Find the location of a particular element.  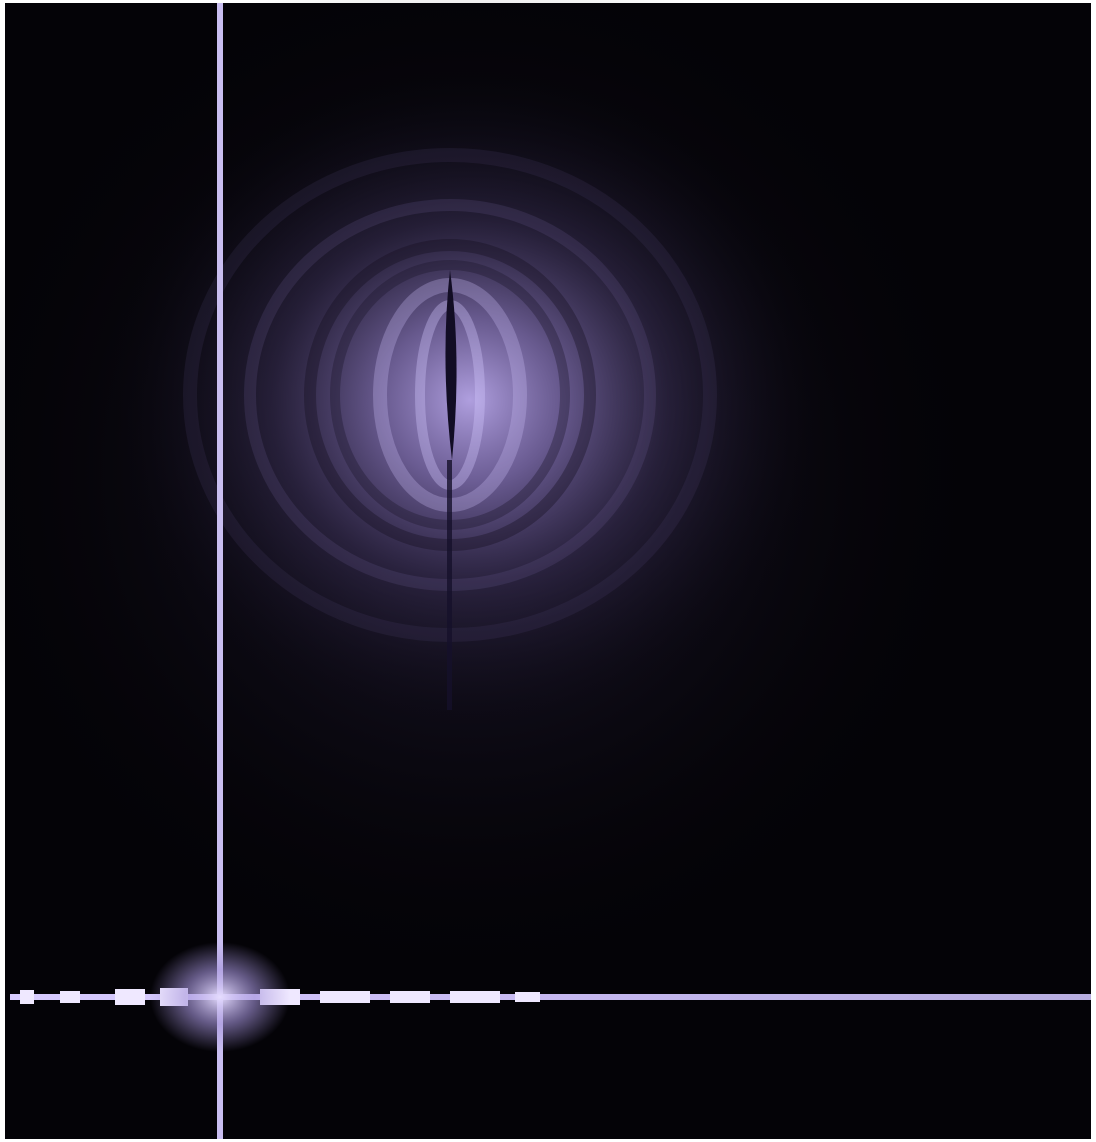

horizontal-streak is located at coordinates (550, 997).